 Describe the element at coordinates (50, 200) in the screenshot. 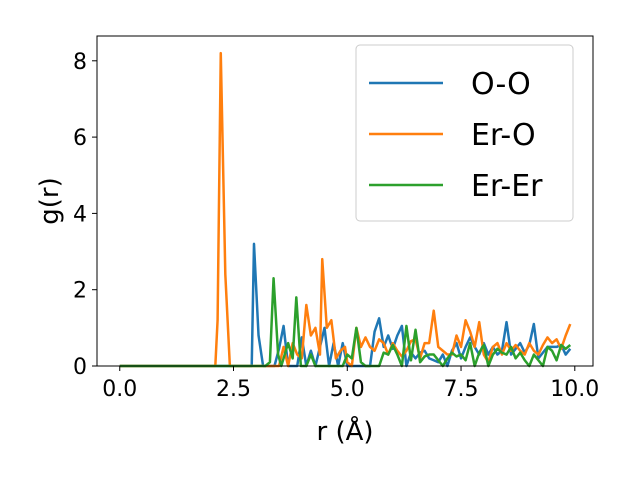

I see `y-axis-label: g(r)` at that location.